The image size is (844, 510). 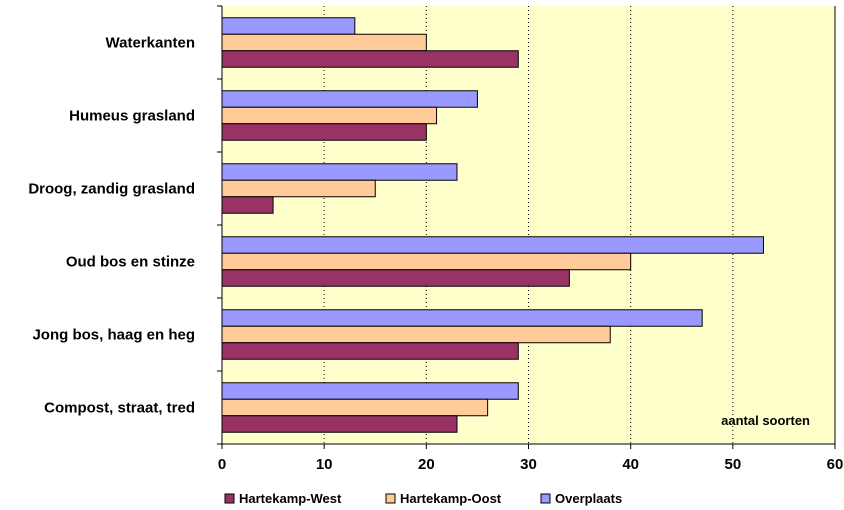 I want to click on x-tick-label-40: 40, so click(x=630, y=464).